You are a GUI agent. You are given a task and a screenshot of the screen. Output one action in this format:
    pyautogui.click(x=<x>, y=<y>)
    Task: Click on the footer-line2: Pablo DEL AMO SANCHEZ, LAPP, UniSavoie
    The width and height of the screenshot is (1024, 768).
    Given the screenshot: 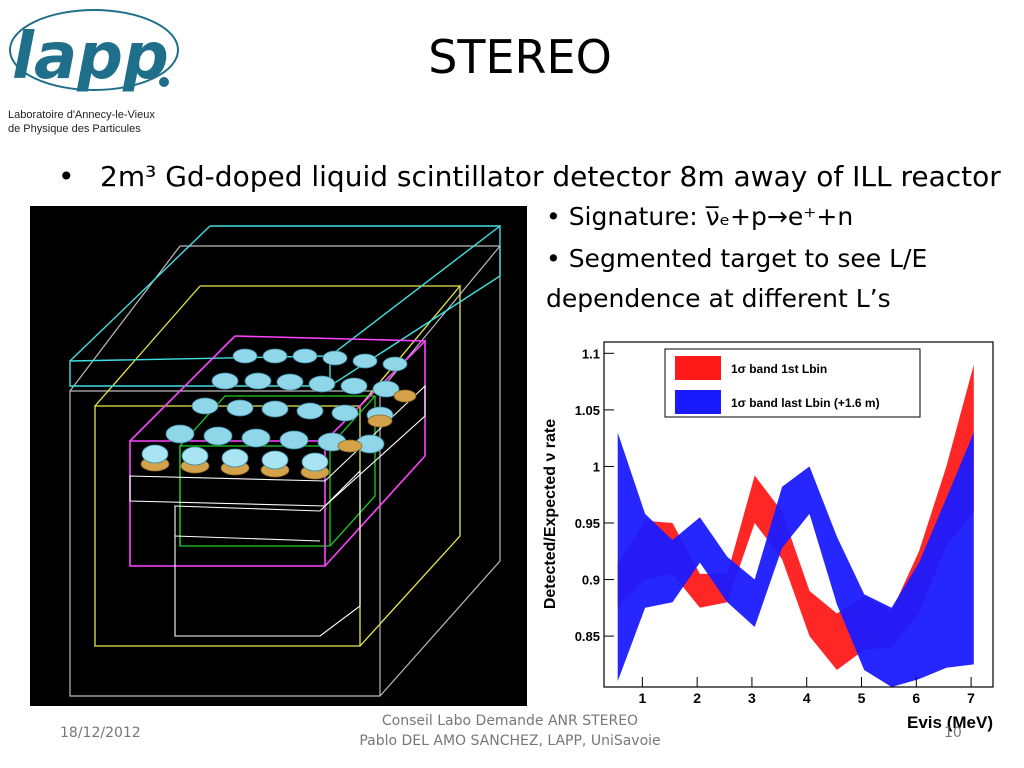 What is the action you would take?
    pyautogui.click(x=510, y=741)
    